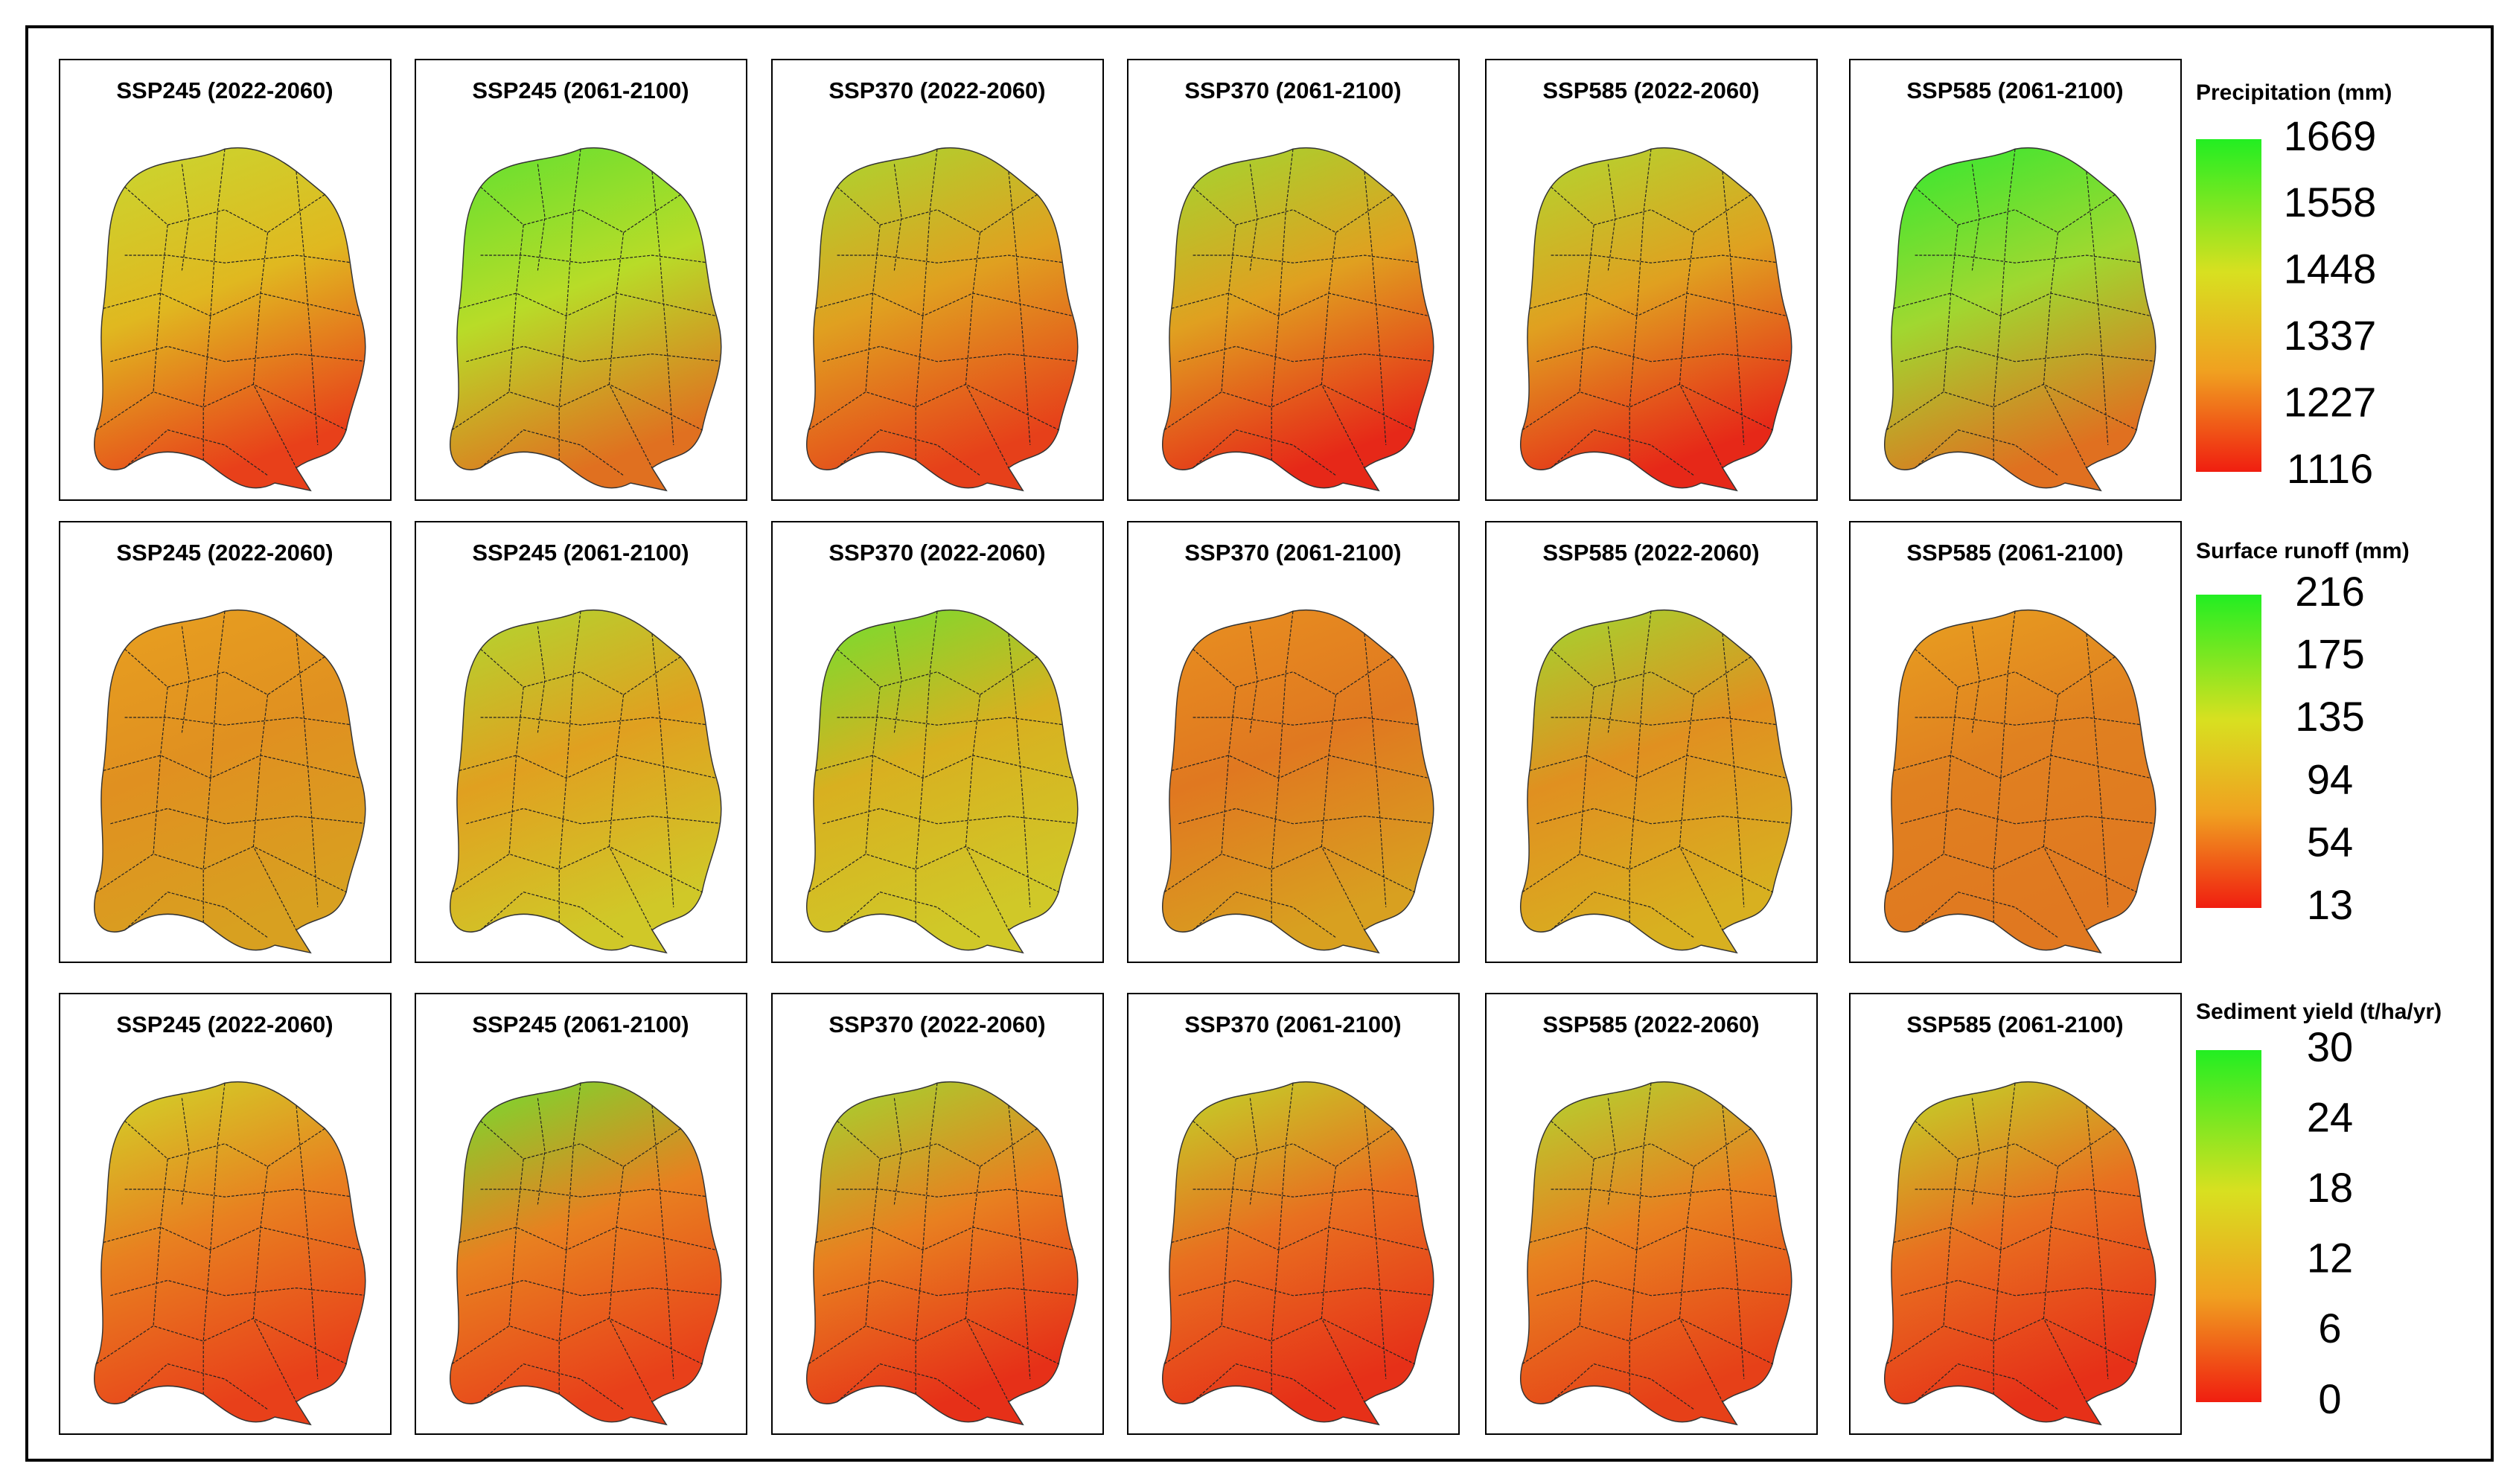 This screenshot has width=2519, height=1484. I want to click on legend-tick-label: 1669, so click(2331, 135).